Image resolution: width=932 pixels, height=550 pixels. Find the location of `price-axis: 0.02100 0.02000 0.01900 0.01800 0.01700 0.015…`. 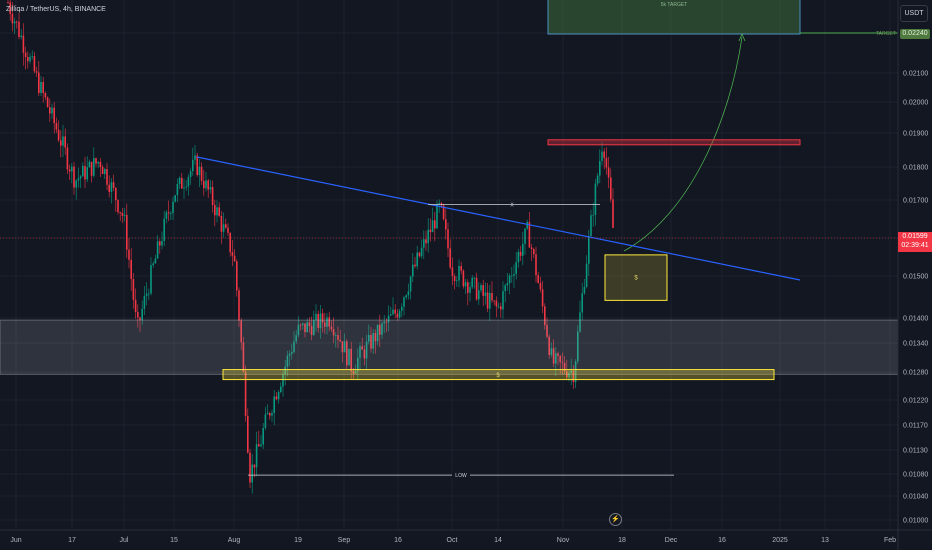

price-axis: 0.02100 0.02000 0.01900 0.01800 0.01700 0.015… is located at coordinates (912, 275).